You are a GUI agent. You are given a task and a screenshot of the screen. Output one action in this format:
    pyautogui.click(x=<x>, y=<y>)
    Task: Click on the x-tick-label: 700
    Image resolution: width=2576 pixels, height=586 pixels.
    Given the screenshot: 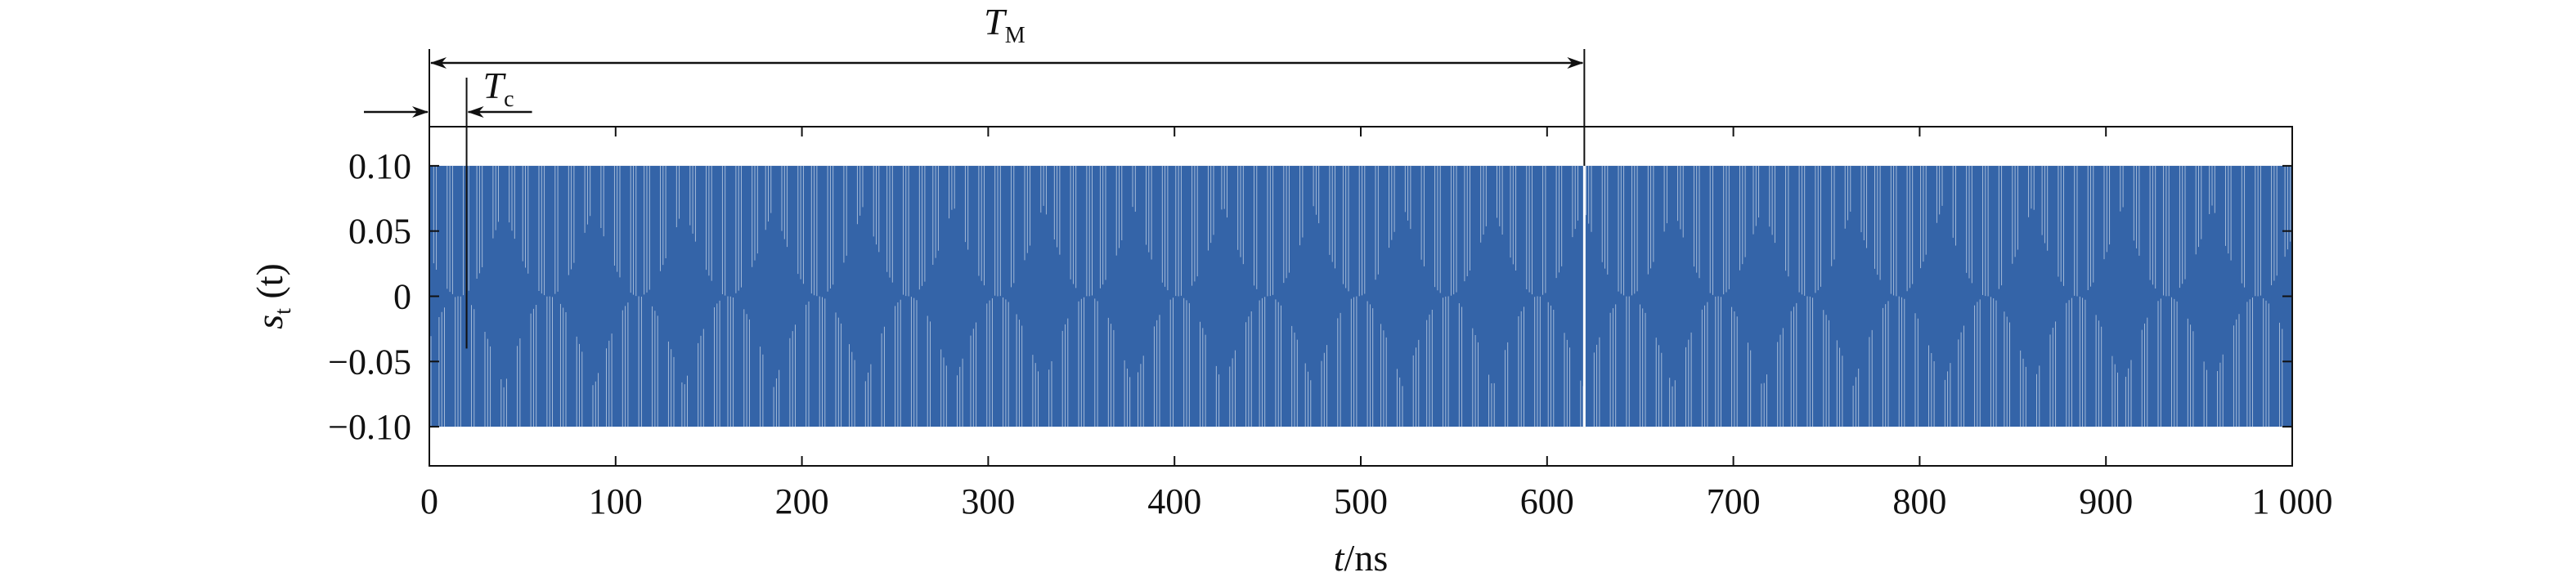 What is the action you would take?
    pyautogui.click(x=1734, y=501)
    